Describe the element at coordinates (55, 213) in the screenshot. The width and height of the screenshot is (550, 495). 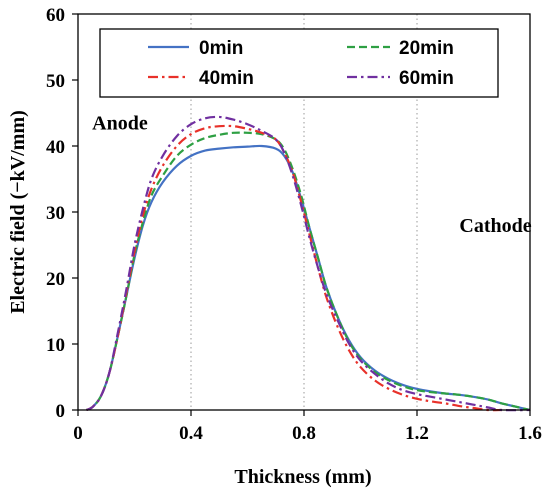
I see `y-tick-label: 30` at that location.